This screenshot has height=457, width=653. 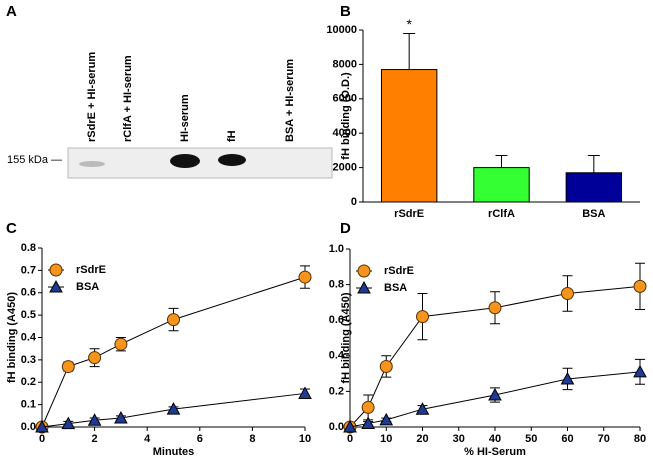 I want to click on x-tick-label: 8, so click(x=252, y=439).